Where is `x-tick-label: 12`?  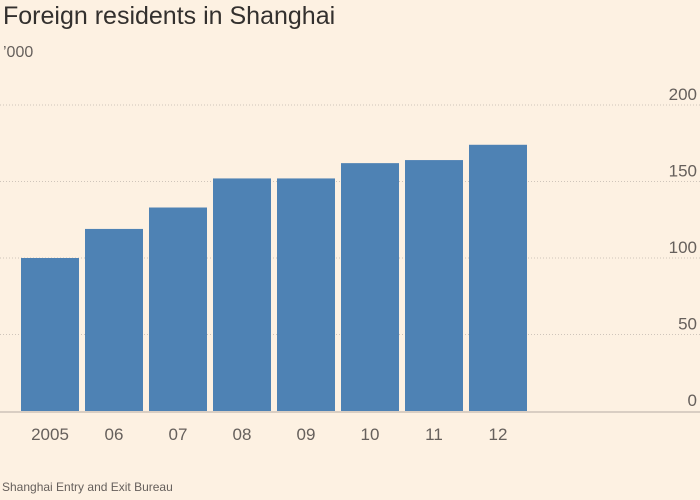
x-tick-label: 12 is located at coordinates (498, 434).